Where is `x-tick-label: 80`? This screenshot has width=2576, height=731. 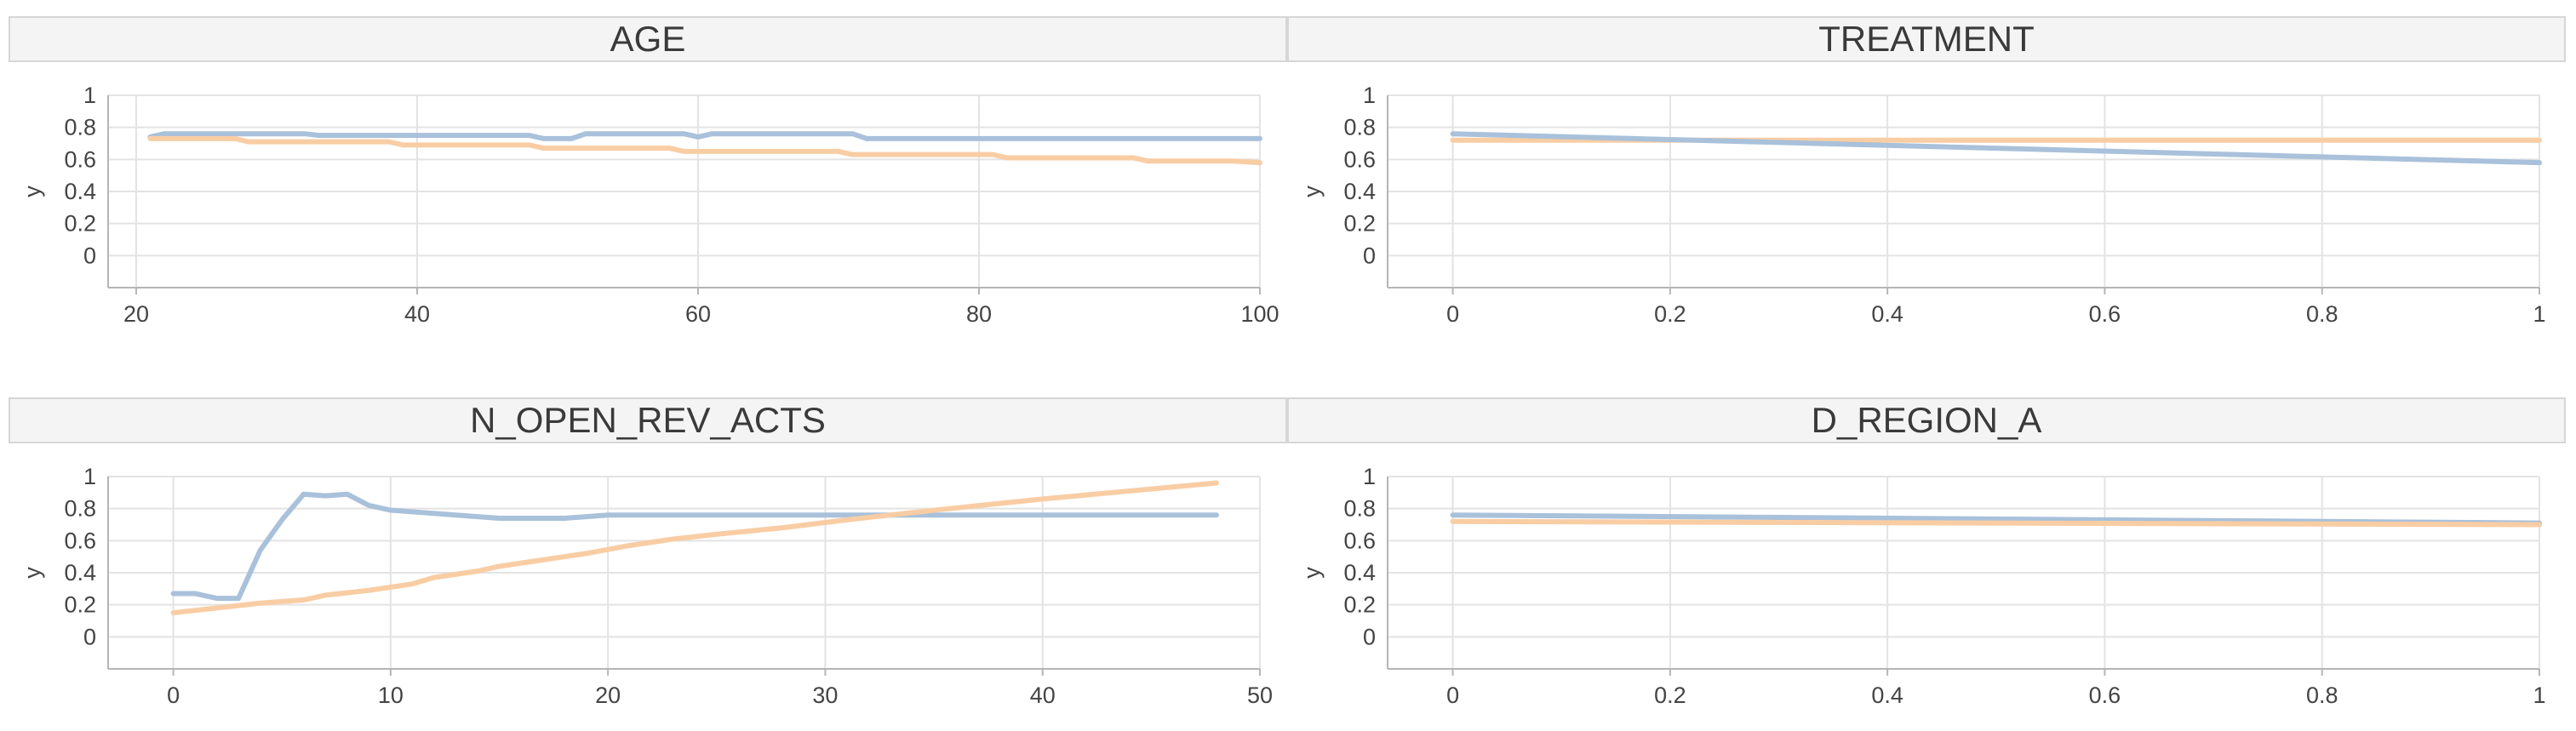 x-tick-label: 80 is located at coordinates (979, 314).